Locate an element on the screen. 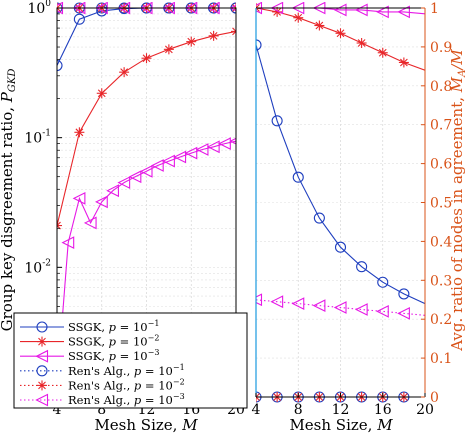 The width and height of the screenshot is (474, 437). x-tick-label: 16 is located at coordinates (383, 410).